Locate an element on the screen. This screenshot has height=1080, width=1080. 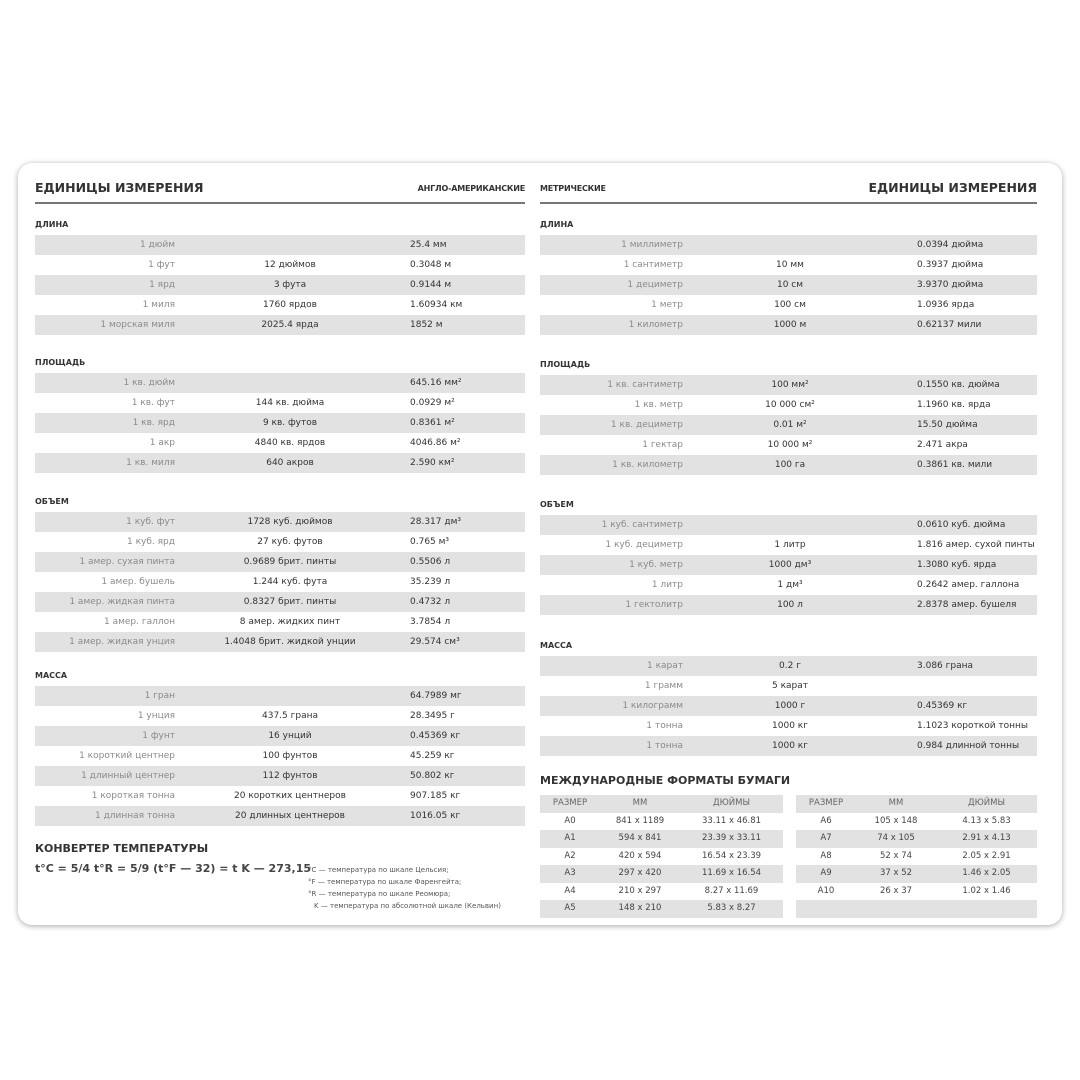
metric-value: 907.185 кг is located at coordinates (435, 796).